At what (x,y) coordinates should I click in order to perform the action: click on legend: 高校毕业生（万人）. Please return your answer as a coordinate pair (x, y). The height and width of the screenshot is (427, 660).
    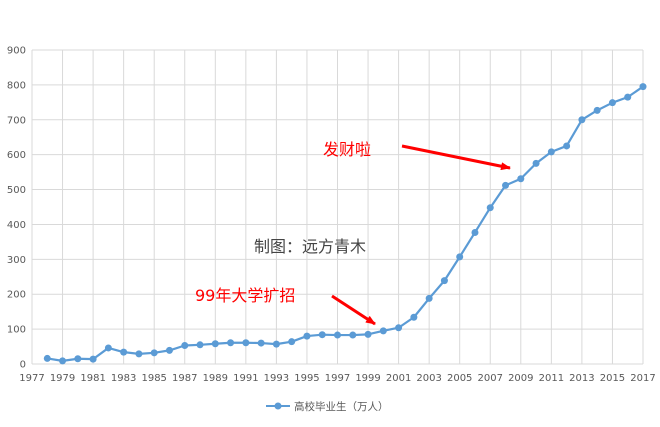
    Looking at the image, I should click on (327, 406).